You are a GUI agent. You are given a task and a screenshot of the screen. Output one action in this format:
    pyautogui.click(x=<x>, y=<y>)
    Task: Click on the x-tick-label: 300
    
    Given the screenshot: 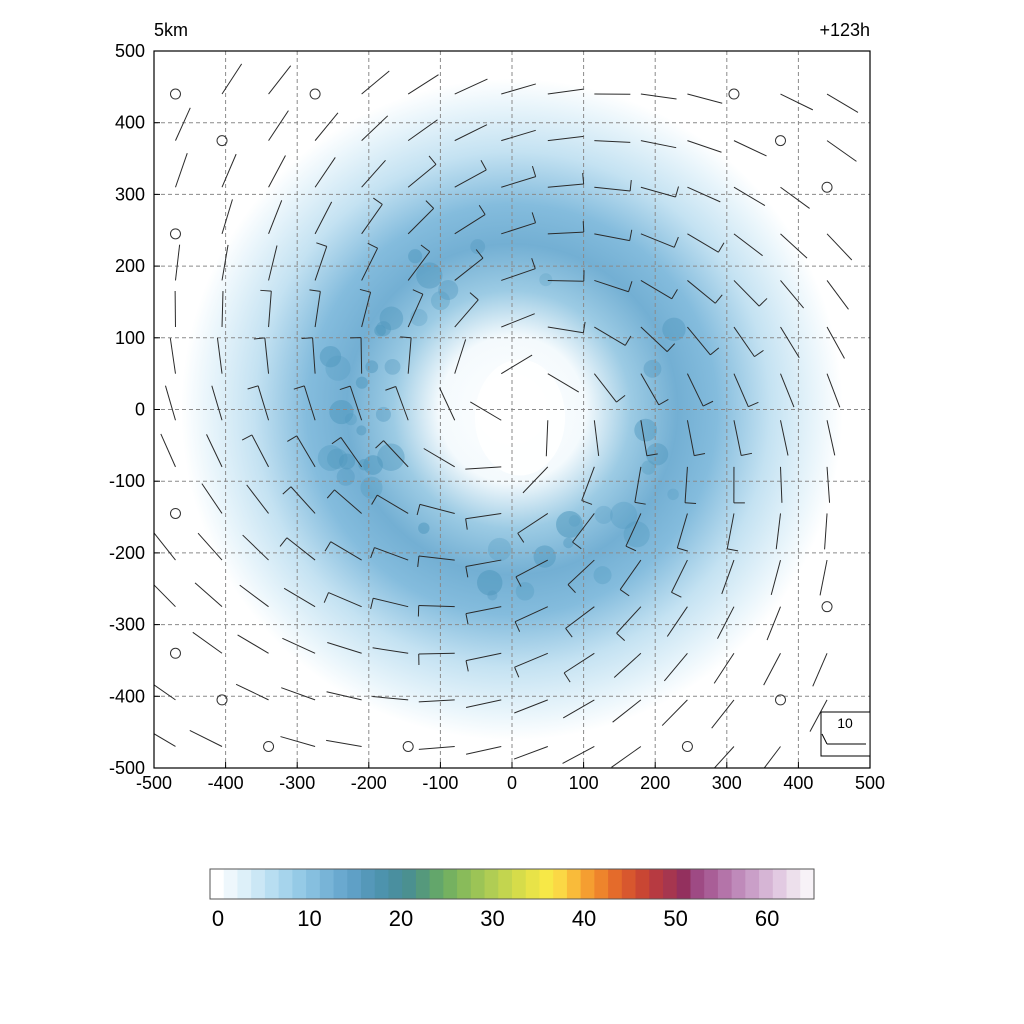 What is the action you would take?
    pyautogui.click(x=727, y=783)
    